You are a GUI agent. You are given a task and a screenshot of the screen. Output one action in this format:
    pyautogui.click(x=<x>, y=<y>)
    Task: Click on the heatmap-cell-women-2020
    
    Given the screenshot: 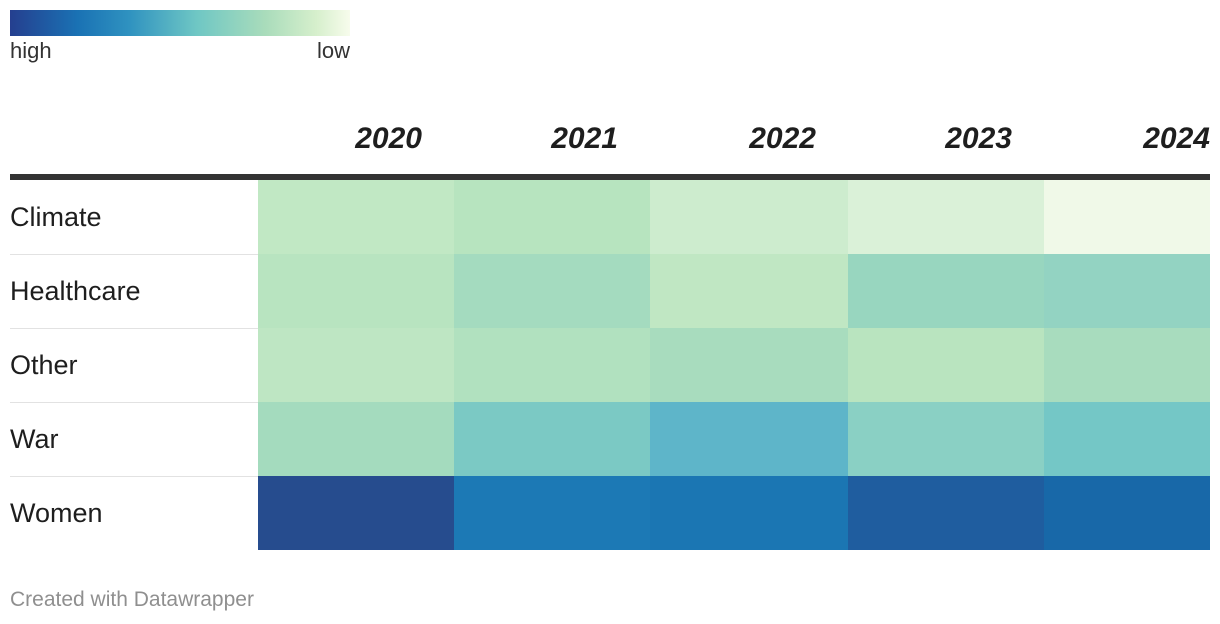 What is the action you would take?
    pyautogui.click(x=356, y=513)
    